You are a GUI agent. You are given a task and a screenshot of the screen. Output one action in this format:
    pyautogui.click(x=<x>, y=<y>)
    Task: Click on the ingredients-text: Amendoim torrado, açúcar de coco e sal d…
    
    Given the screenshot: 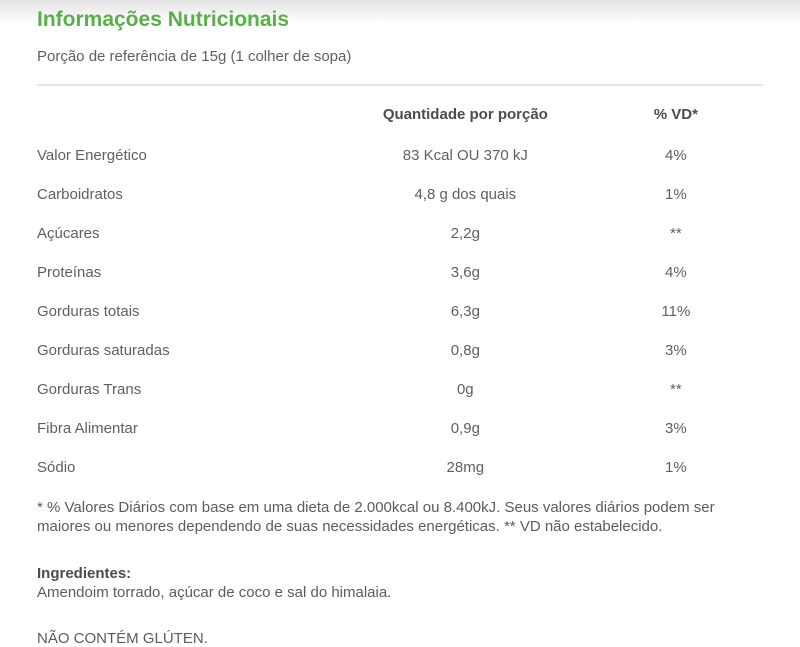 What is the action you would take?
    pyautogui.click(x=214, y=593)
    